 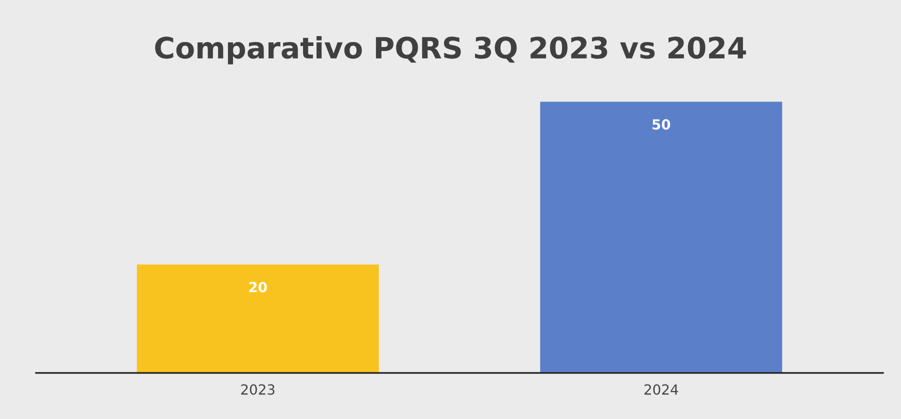 What do you see at coordinates (258, 287) in the screenshot?
I see `data-label: 20` at bounding box center [258, 287].